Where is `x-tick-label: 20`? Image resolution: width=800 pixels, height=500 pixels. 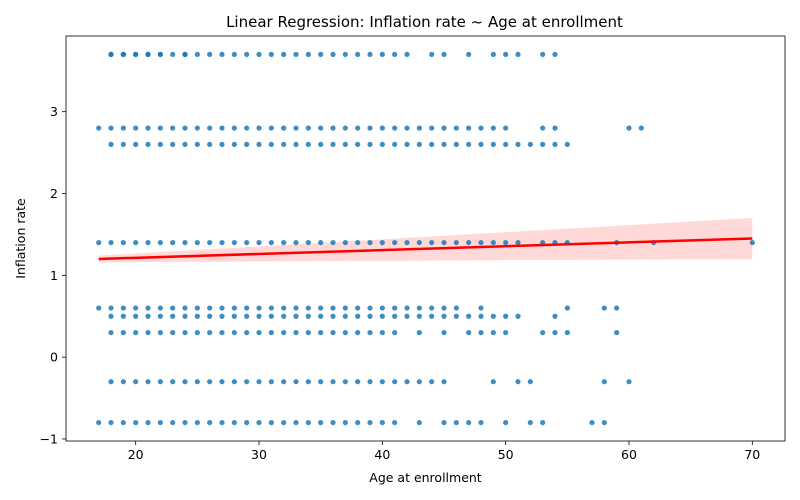
x-tick-label: 20 is located at coordinates (136, 454).